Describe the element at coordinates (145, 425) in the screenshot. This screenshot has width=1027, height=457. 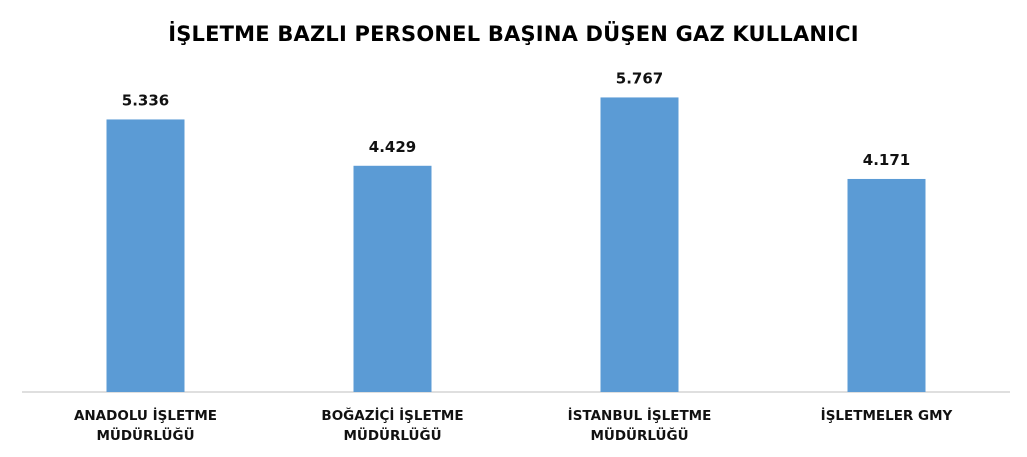
I see `category-label-0: ANADOLU İŞLETME MÜDÜRLÜĞÜ` at that location.